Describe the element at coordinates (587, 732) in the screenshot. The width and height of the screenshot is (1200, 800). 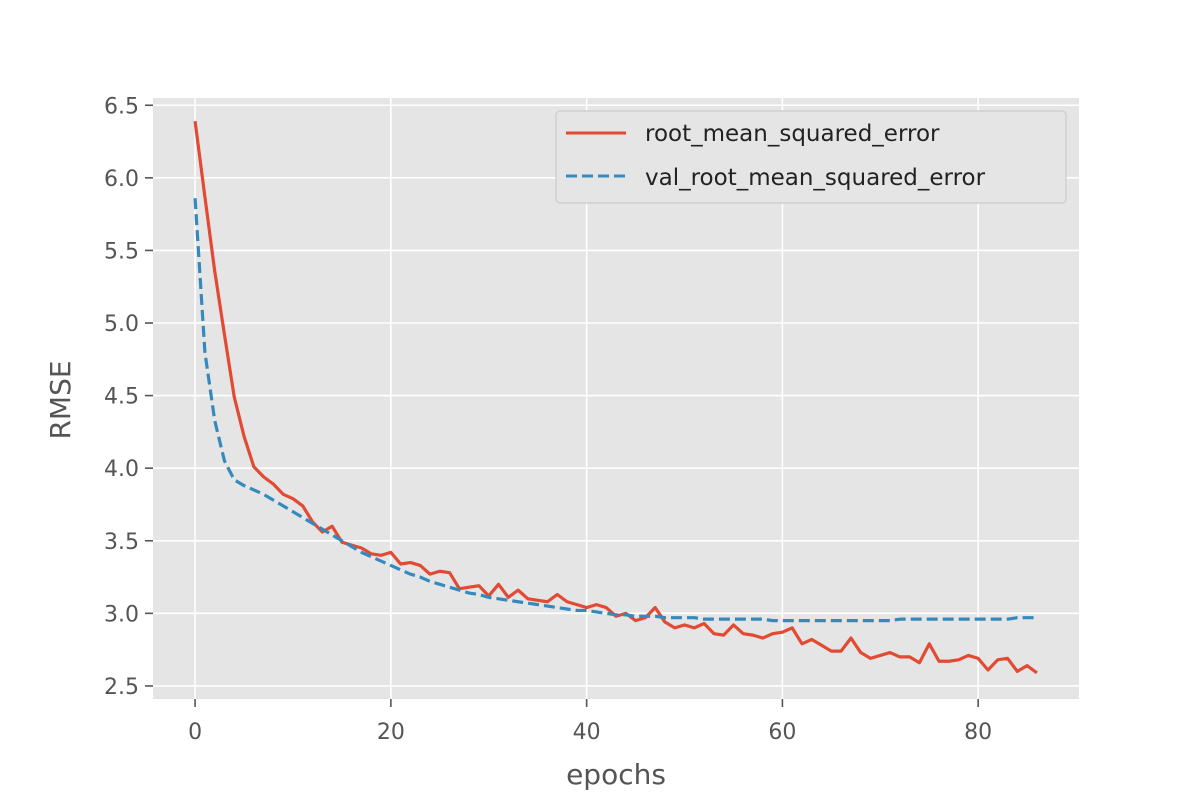
I see `x-tick-label: 40` at that location.